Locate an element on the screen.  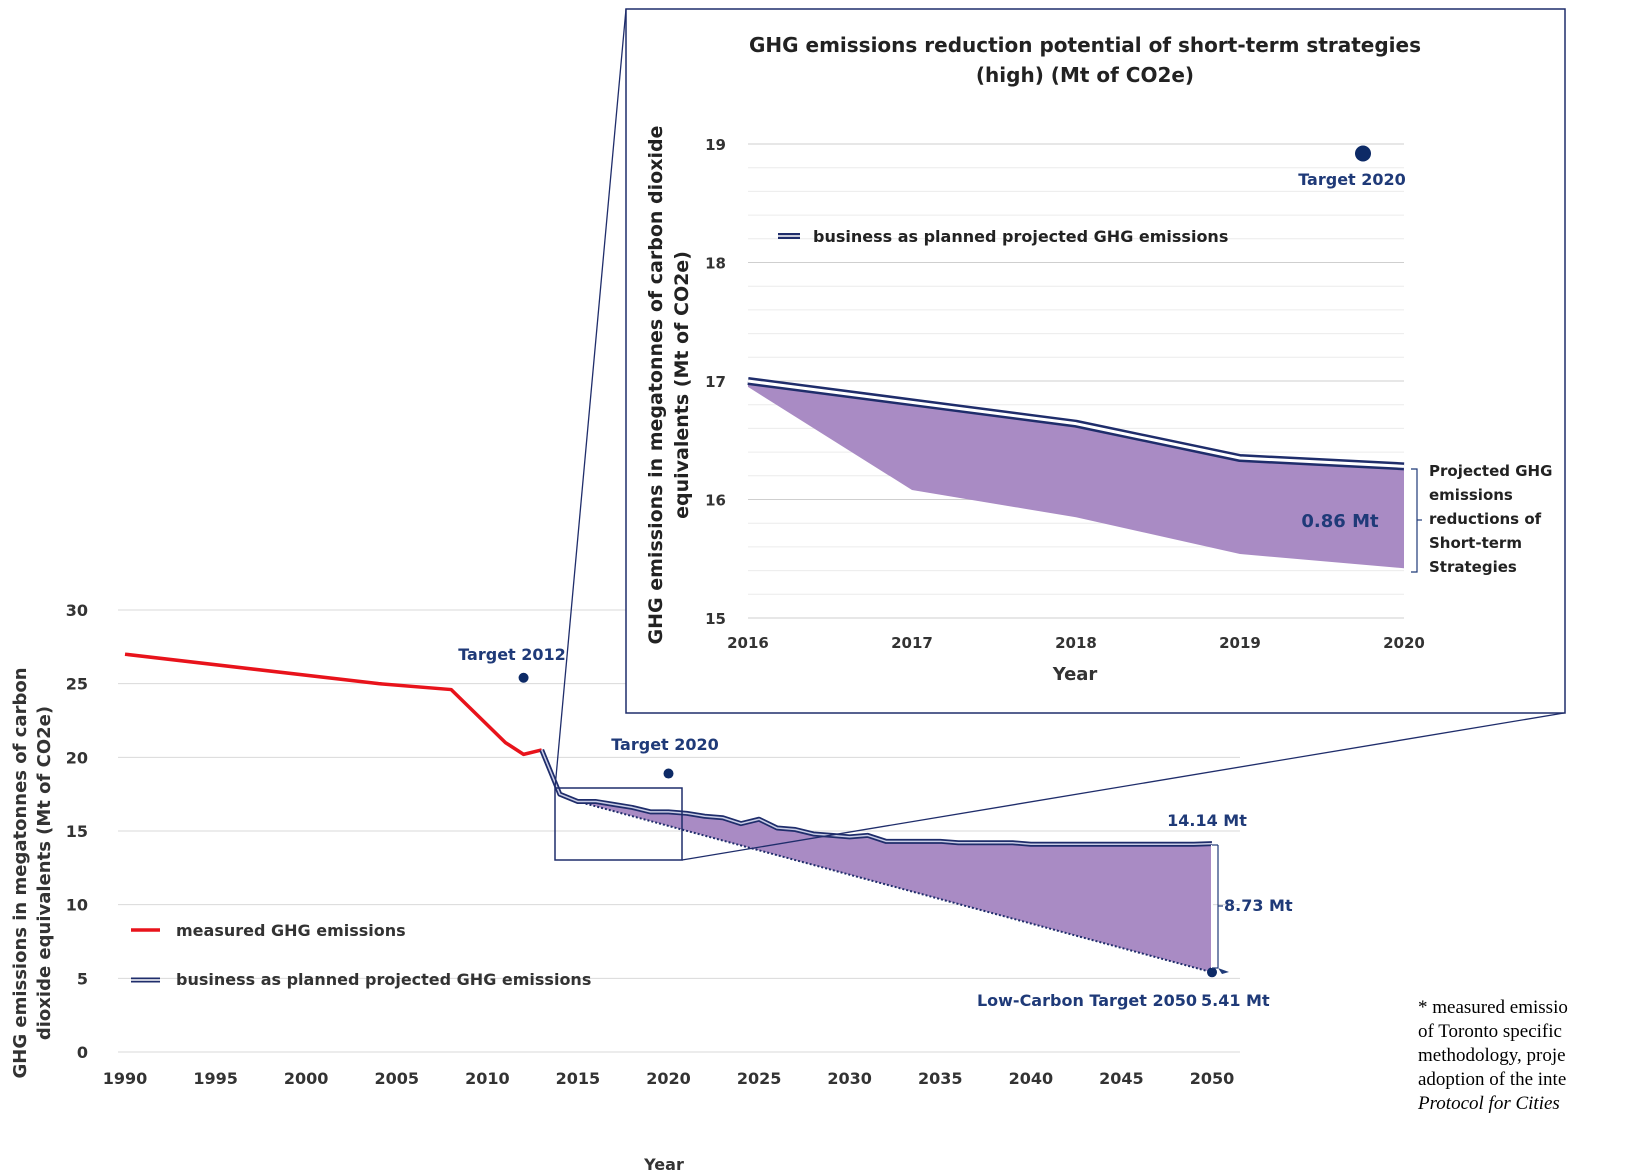
inset-x-axis-title: Year is located at coordinates (1075, 674).